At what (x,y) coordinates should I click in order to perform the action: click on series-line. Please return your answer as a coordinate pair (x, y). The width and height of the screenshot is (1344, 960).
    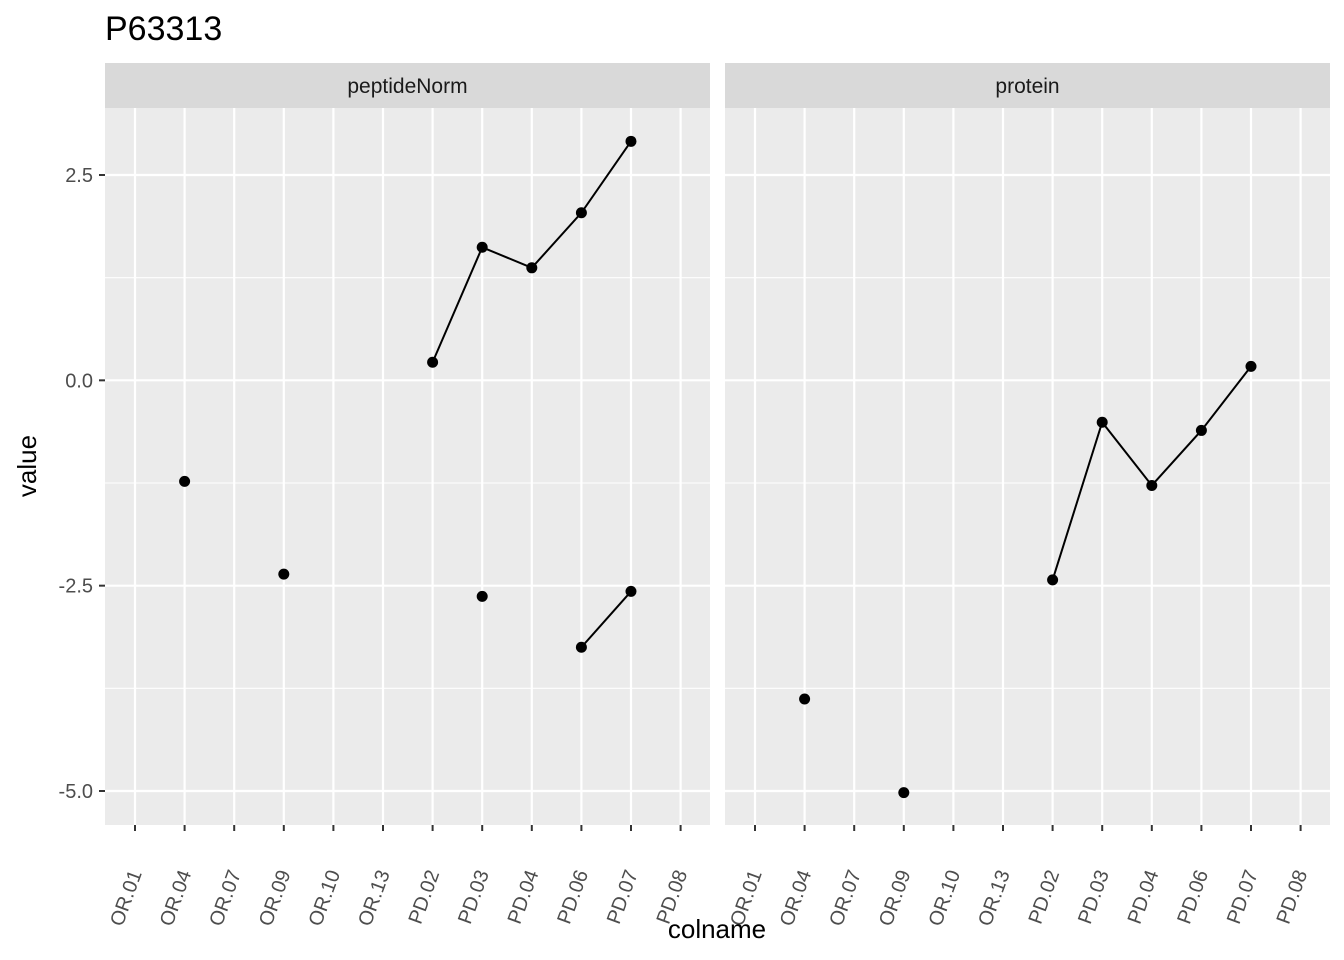
    Looking at the image, I should click on (606, 619).